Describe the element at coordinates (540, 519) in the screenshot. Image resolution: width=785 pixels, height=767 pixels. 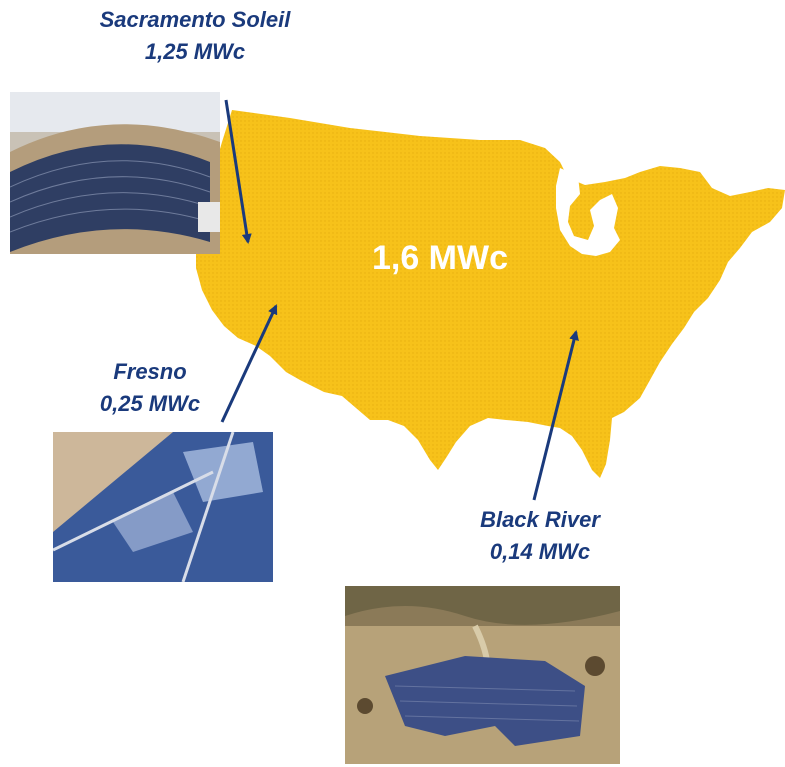
I see `site-name: Black River` at that location.